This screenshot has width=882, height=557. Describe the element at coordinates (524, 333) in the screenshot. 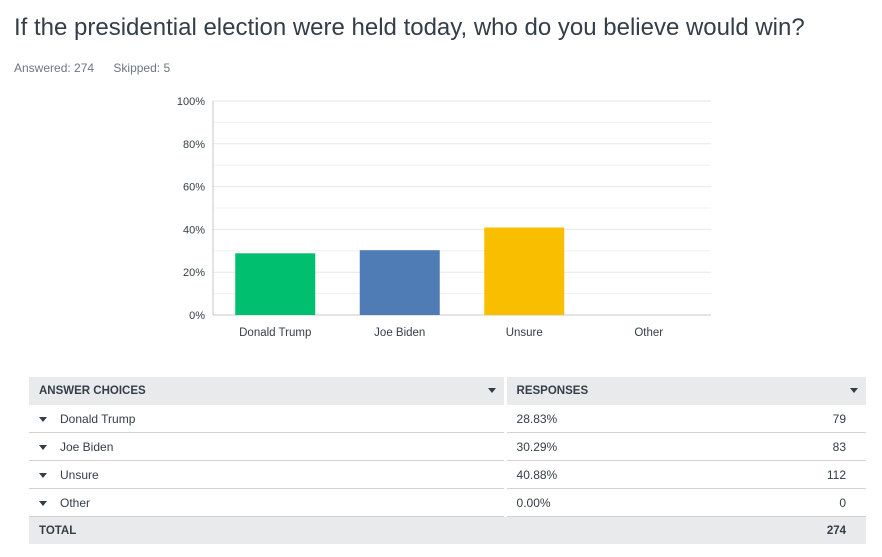

I see `x-tick-label: Unsure` at that location.